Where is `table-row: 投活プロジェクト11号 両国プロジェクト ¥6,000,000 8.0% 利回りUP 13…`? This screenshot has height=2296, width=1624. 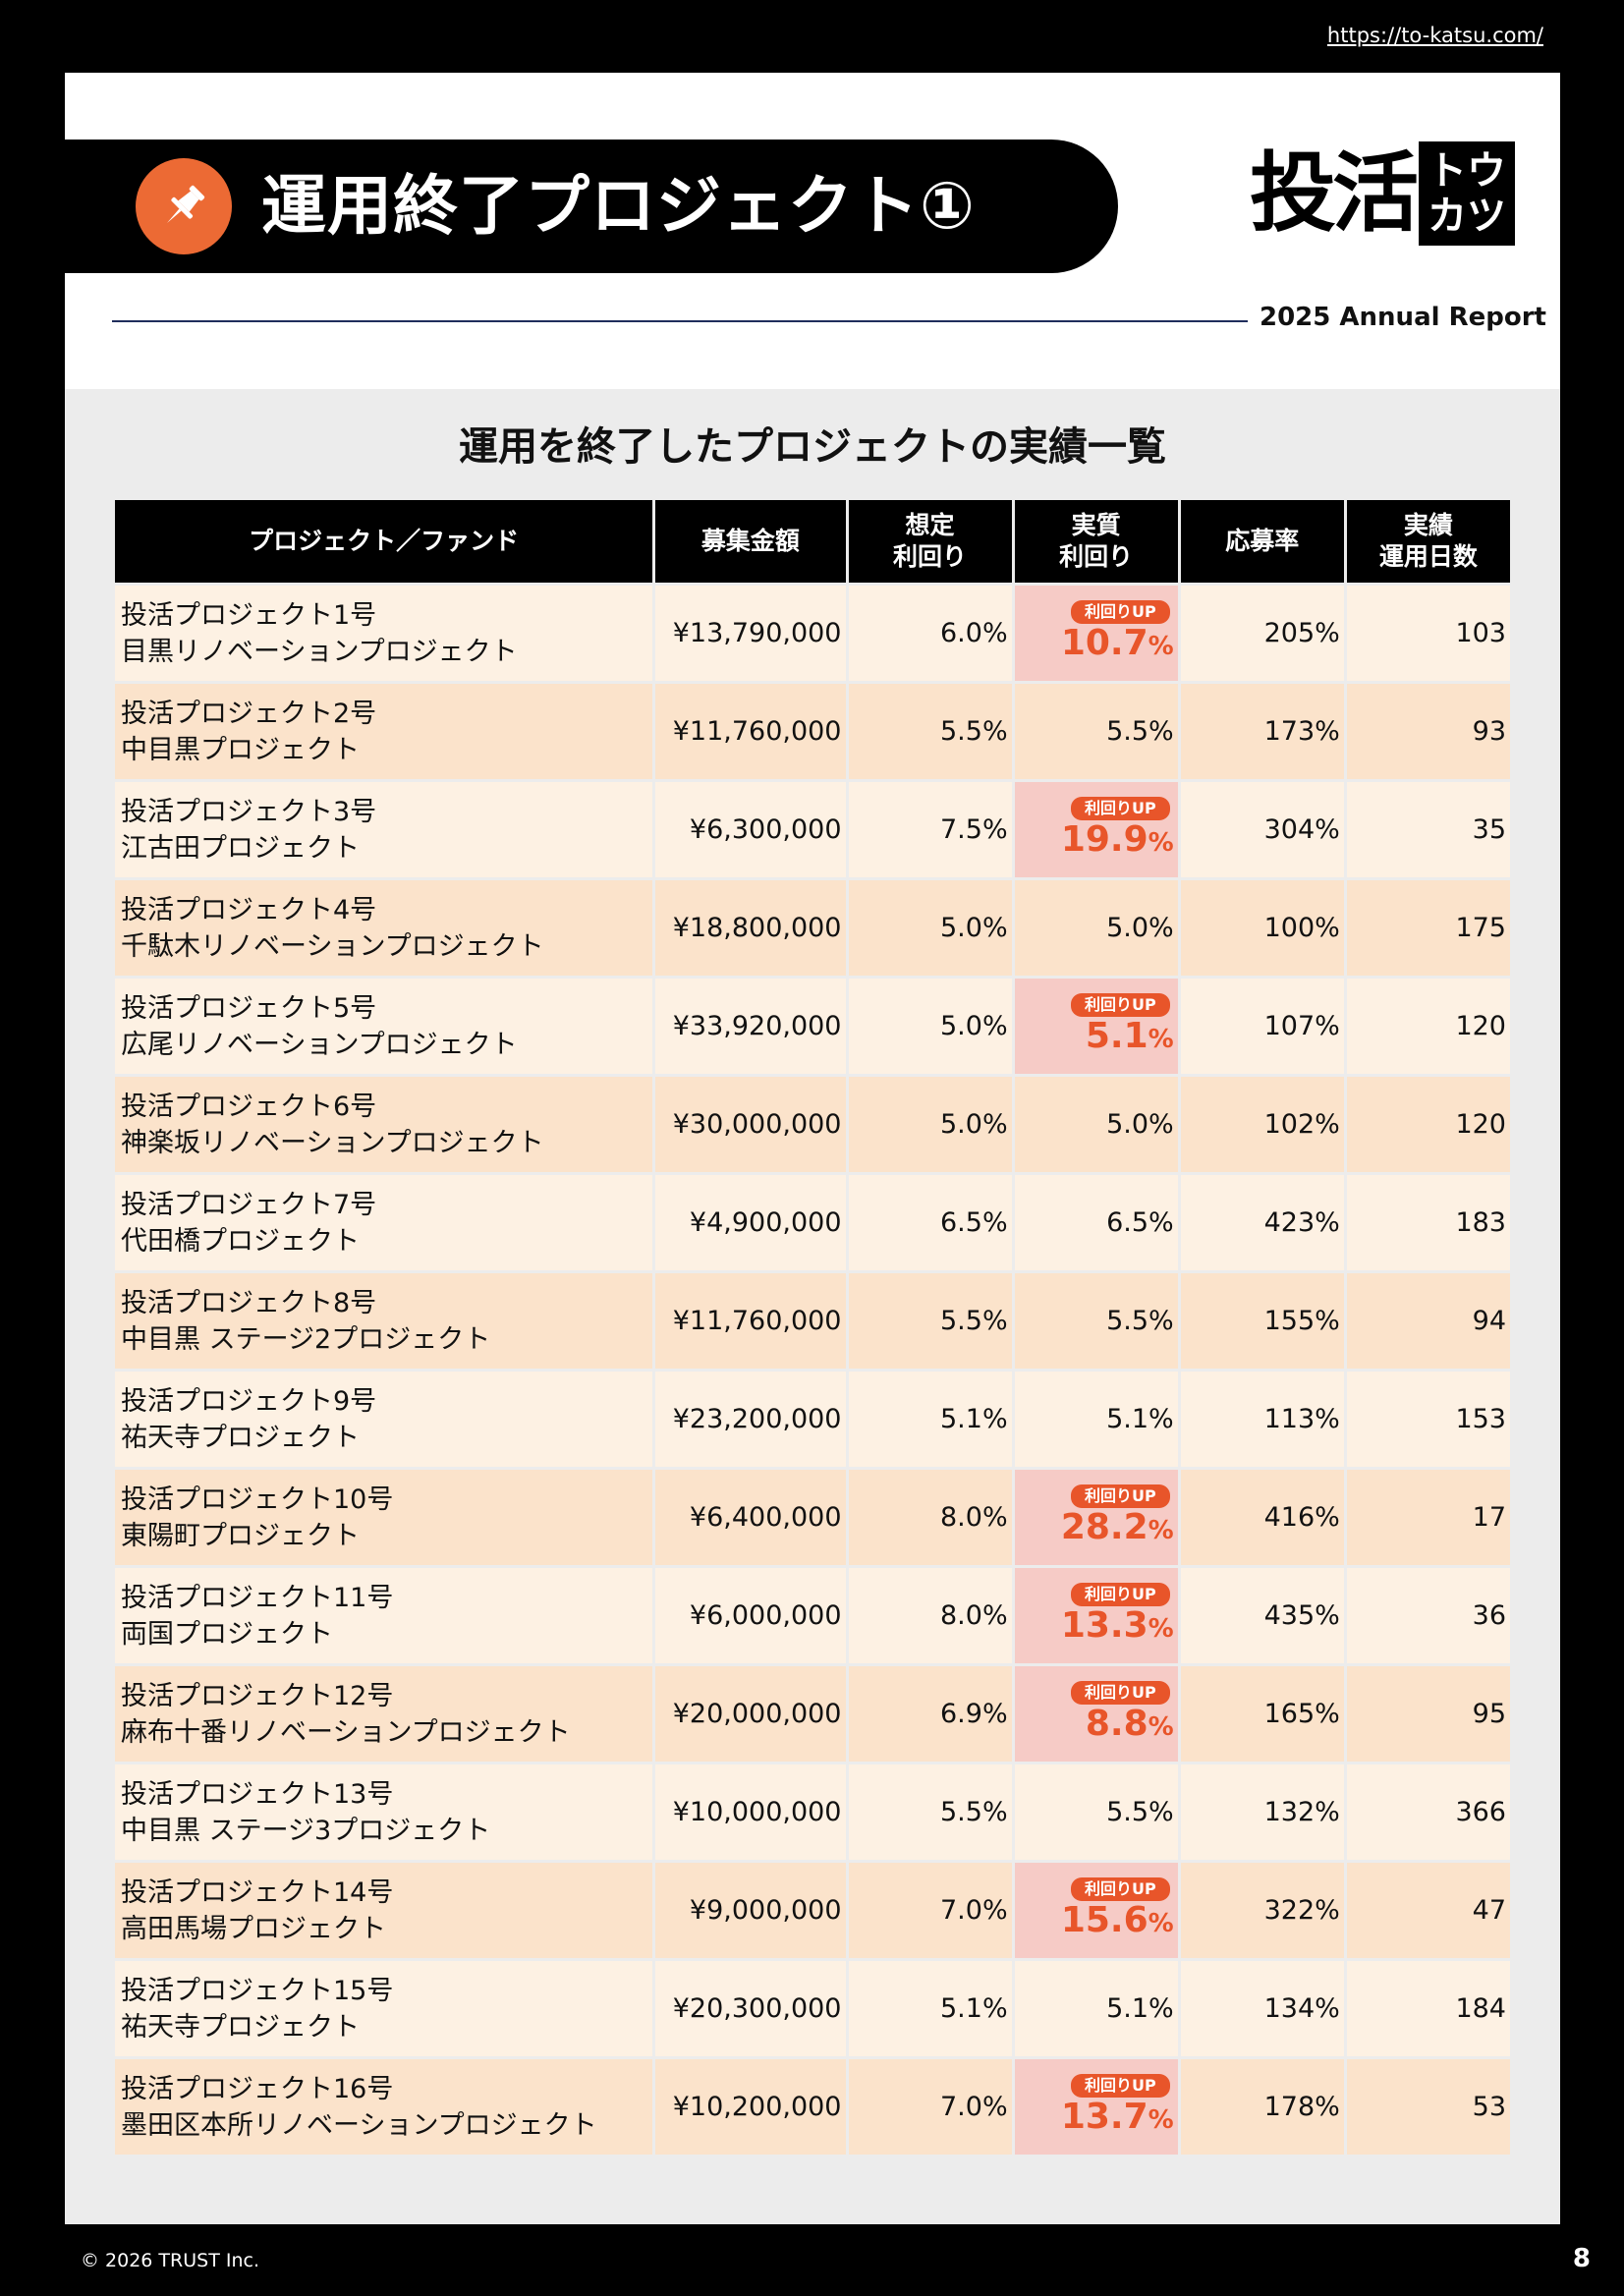 table-row: 投活プロジェクト11号 両国プロジェクト ¥6,000,000 8.0% 利回りUP 13… is located at coordinates (812, 1615).